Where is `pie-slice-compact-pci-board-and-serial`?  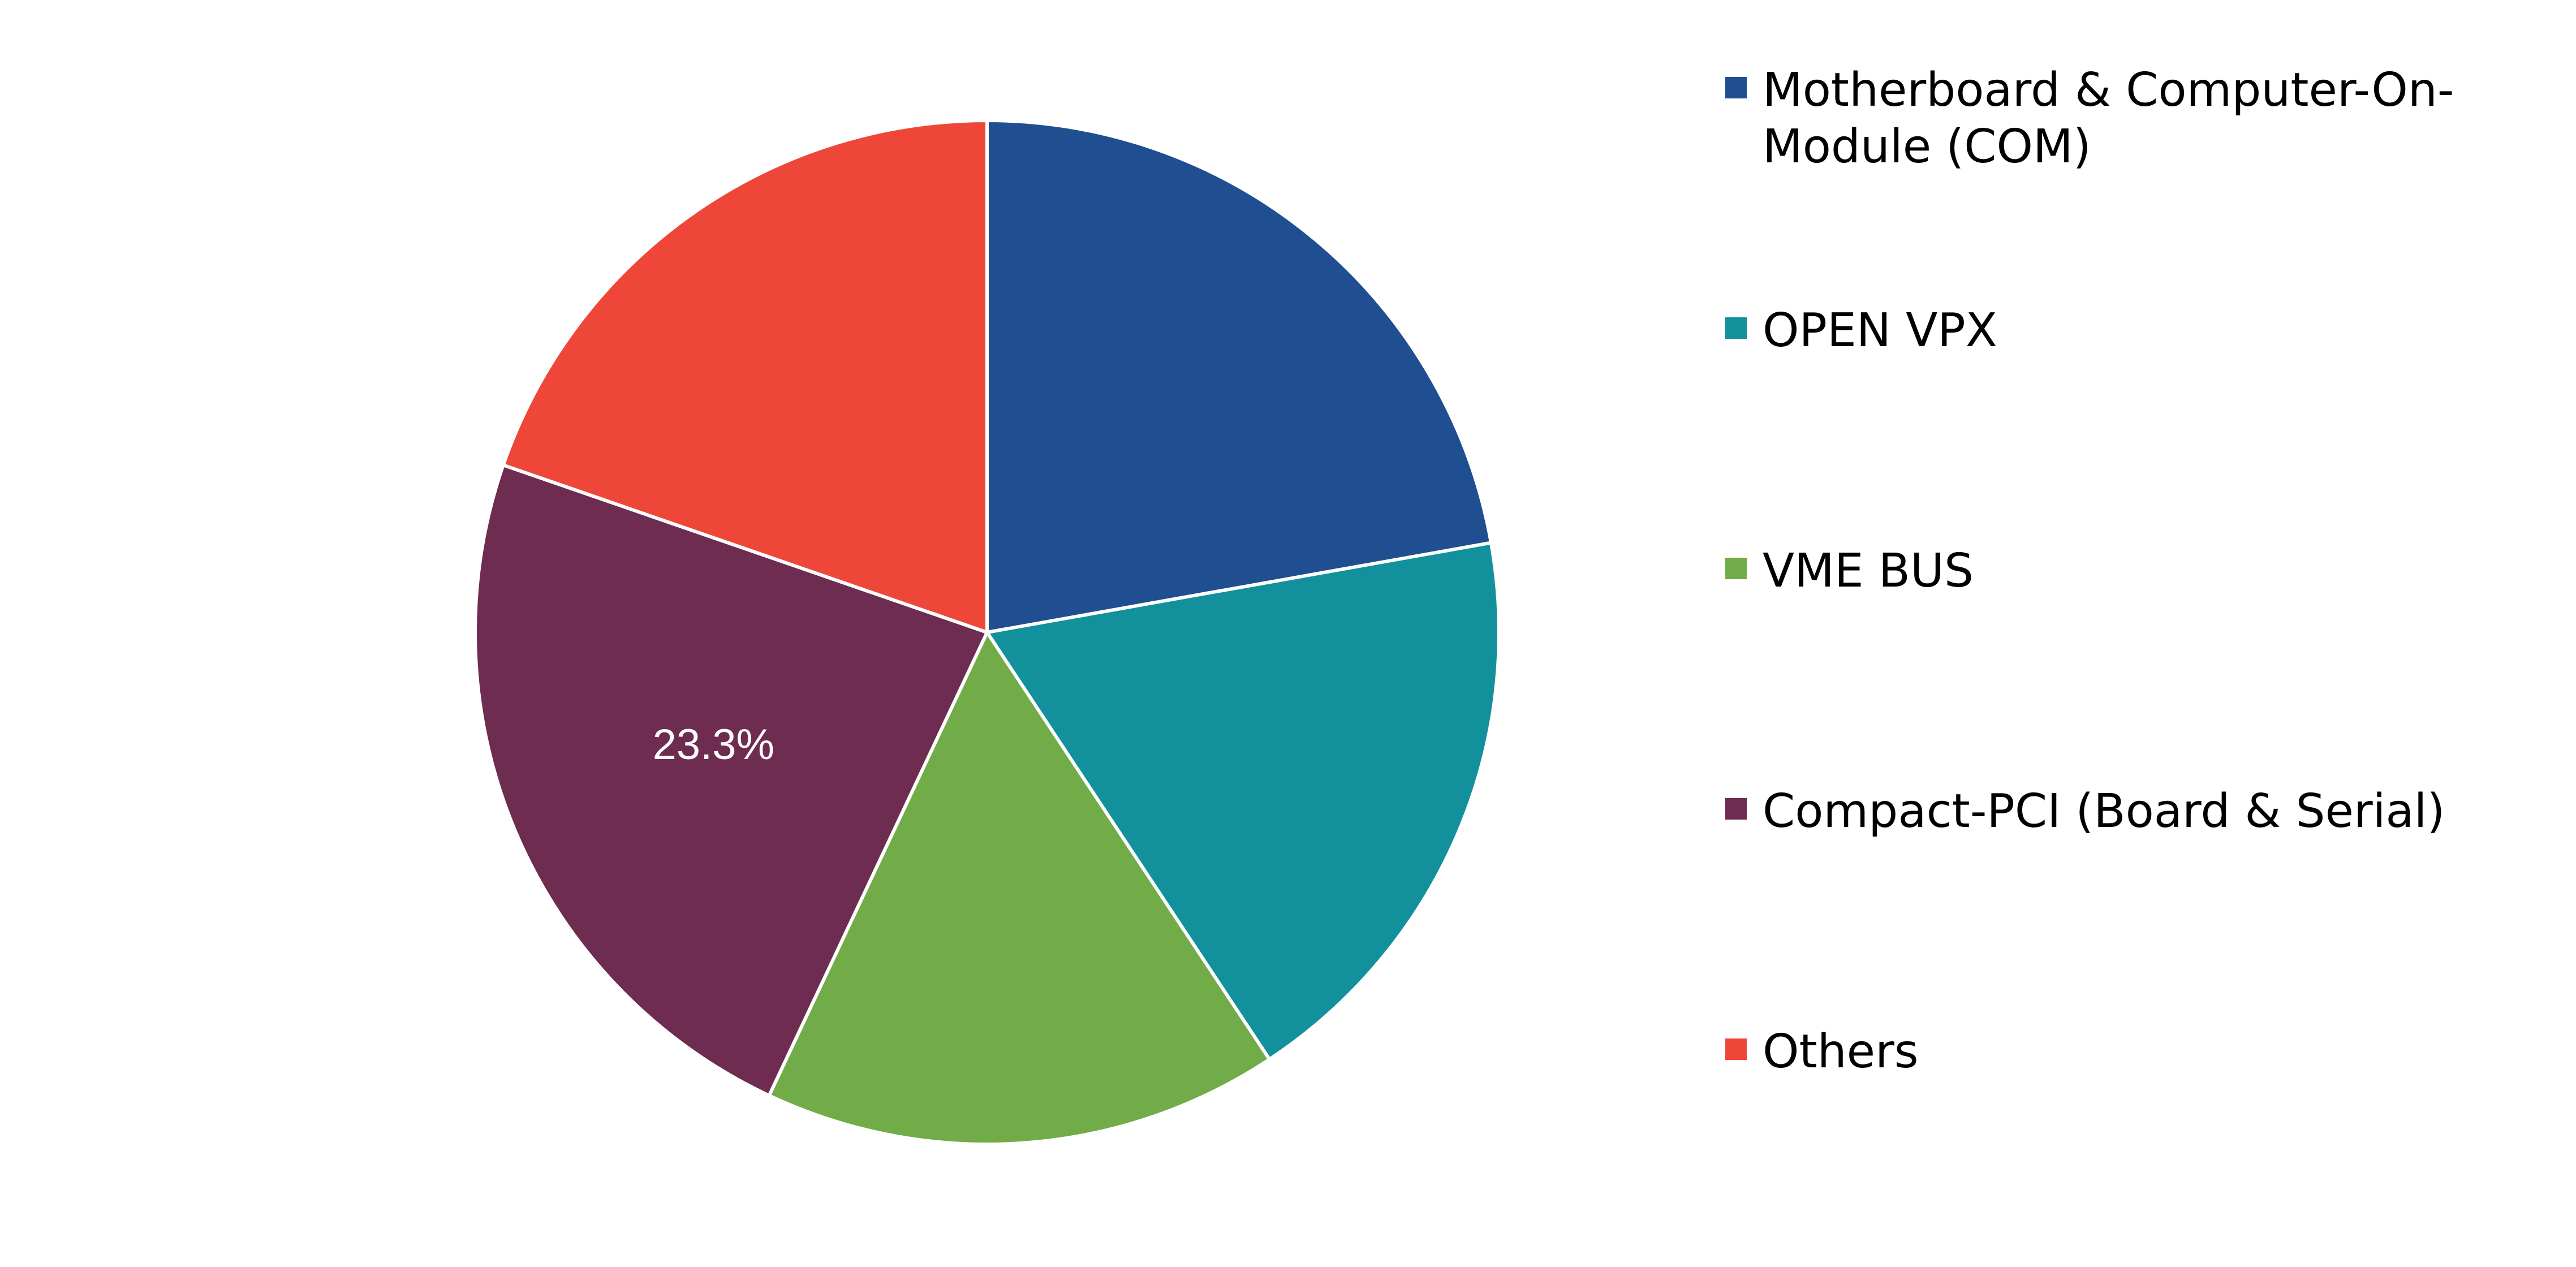
pie-slice-compact-pci-board-and-serial is located at coordinates (731, 780).